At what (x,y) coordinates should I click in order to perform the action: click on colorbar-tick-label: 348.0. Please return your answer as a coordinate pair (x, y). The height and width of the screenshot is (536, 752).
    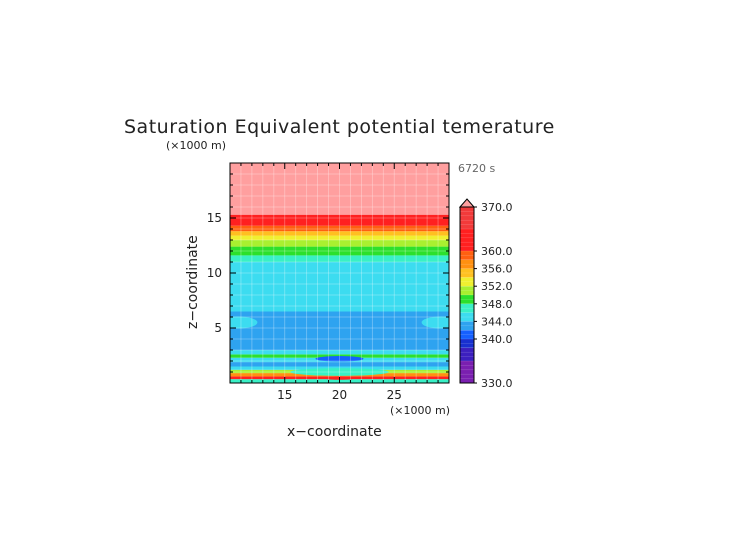
    Looking at the image, I should click on (497, 304).